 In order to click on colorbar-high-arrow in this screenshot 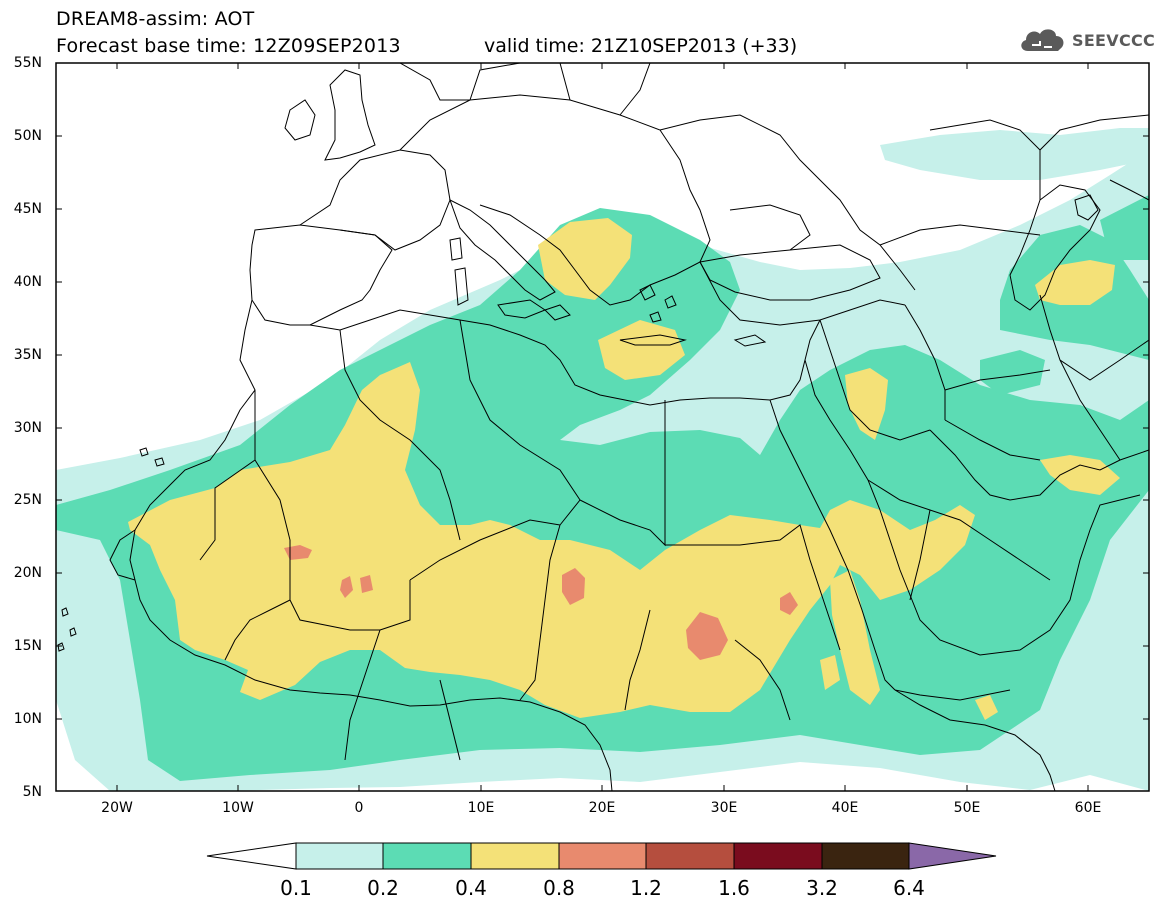, I will do `click(952, 856)`.